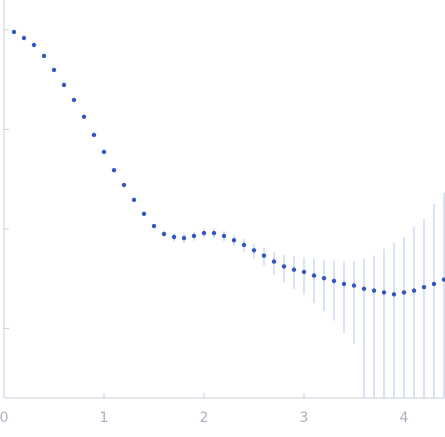 The image size is (445, 437). What do you see at coordinates (204, 418) in the screenshot?
I see `x-tick-label: 2` at bounding box center [204, 418].